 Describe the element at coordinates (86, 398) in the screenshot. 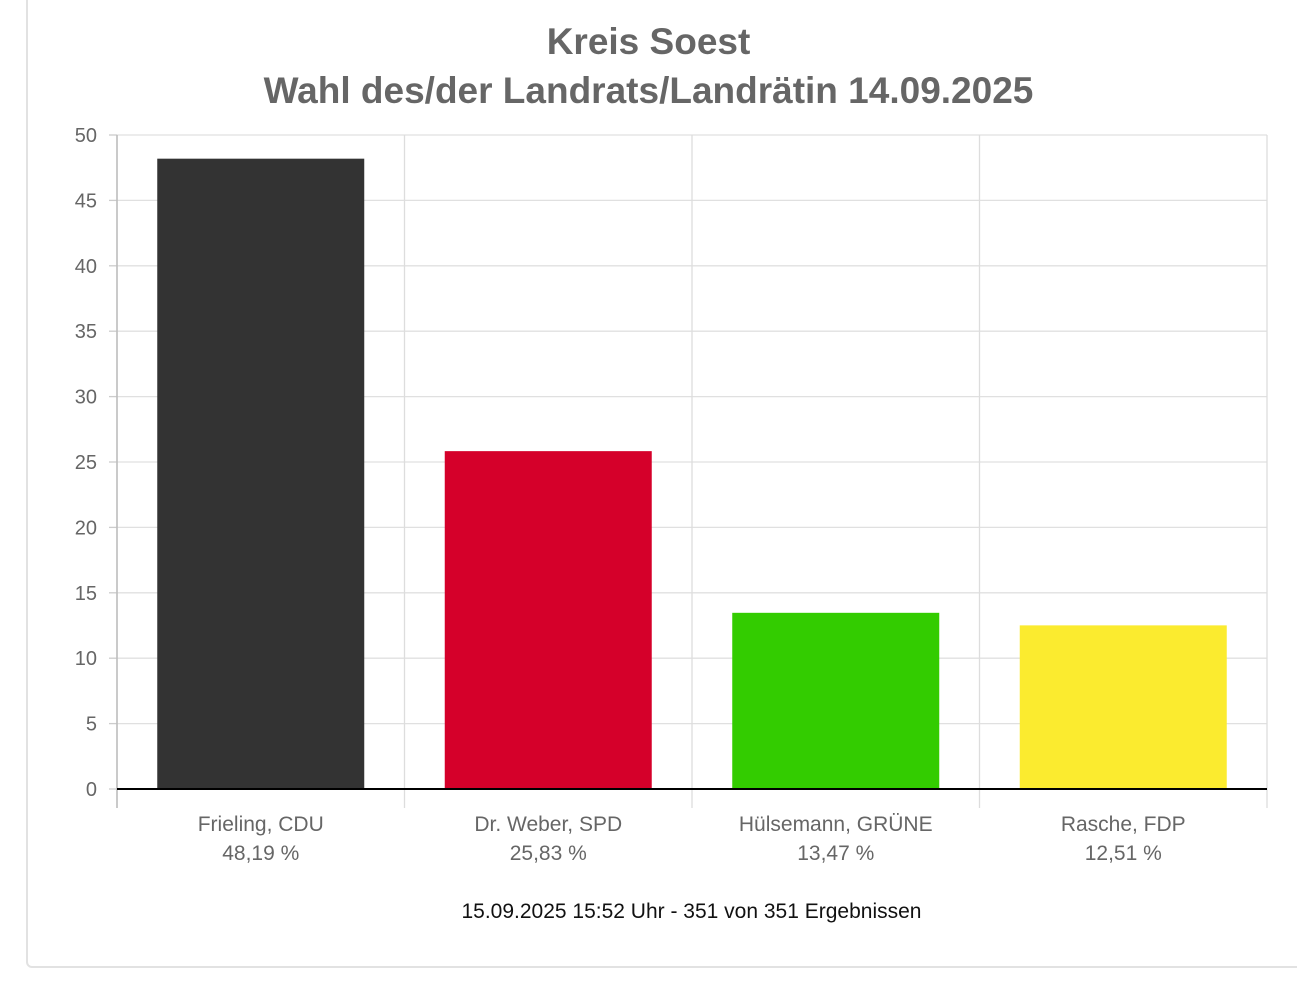

I see `y-tick-label: 30` at that location.